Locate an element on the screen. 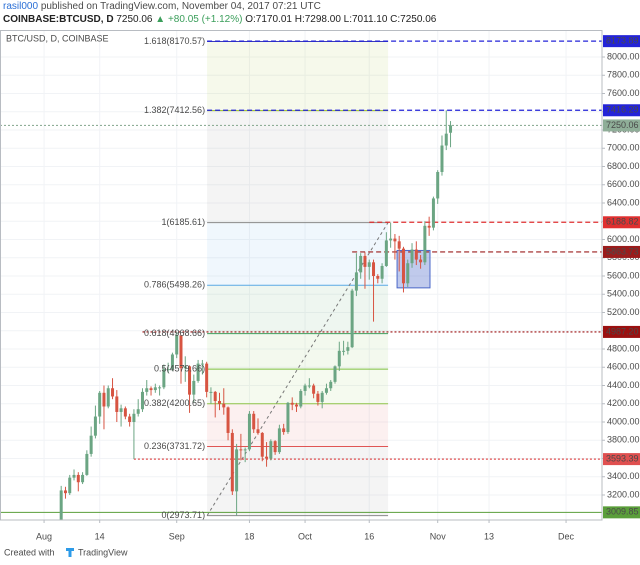 The height and width of the screenshot is (565, 640). price-tag-label: 7250.06 is located at coordinates (622, 125).